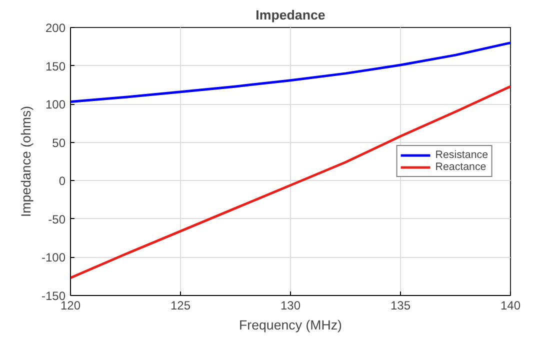 The image size is (560, 337). What do you see at coordinates (510, 305) in the screenshot?
I see `x-tick-label: 140` at bounding box center [510, 305].